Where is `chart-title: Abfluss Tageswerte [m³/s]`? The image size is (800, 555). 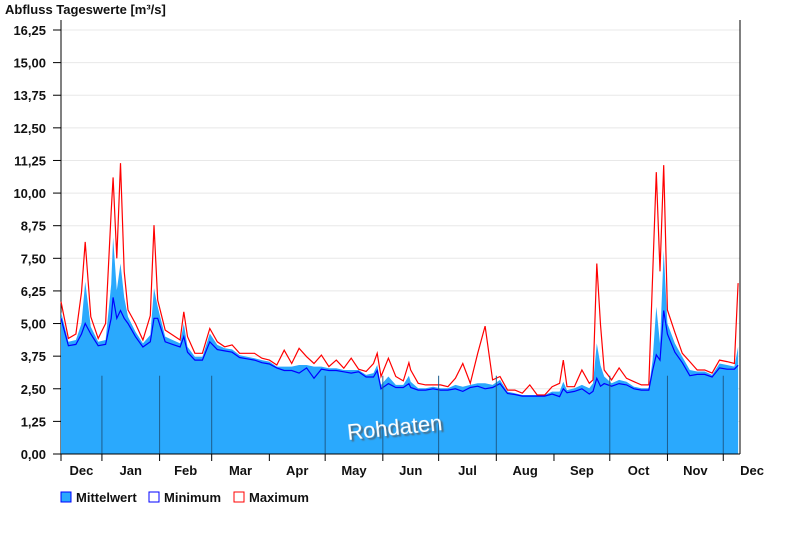
chart-title: Abfluss Tageswerte [m³/s] is located at coordinates (85, 9).